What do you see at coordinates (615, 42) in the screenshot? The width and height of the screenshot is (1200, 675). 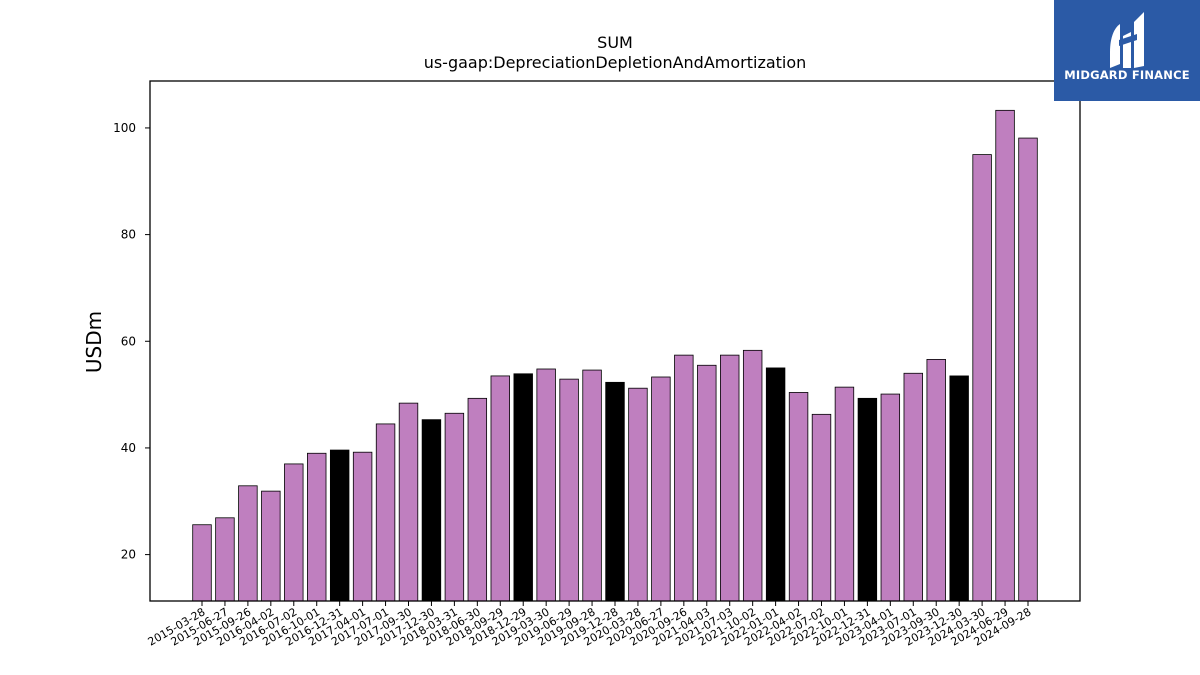 I see `chart-title: SUM` at bounding box center [615, 42].